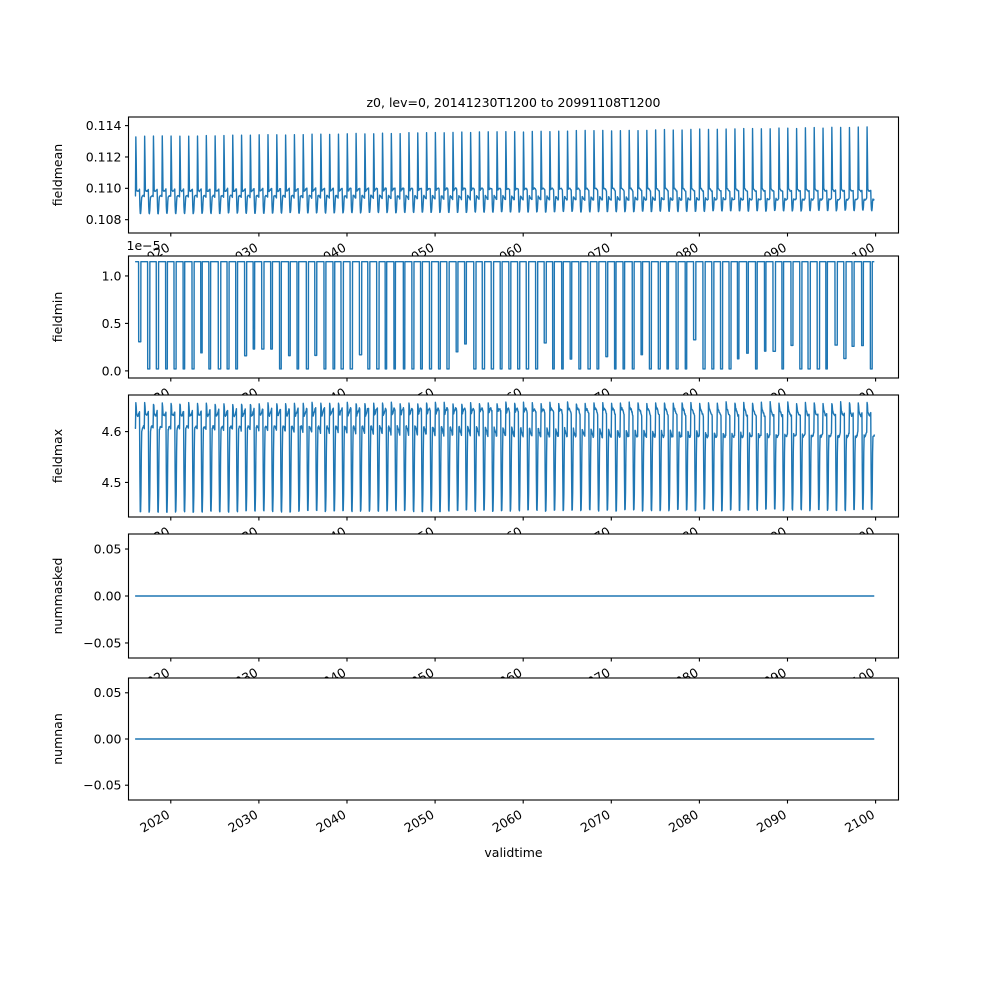 This screenshot has height=1000, width=1000. I want to click on y-tick-label: 0.112, so click(104, 156).